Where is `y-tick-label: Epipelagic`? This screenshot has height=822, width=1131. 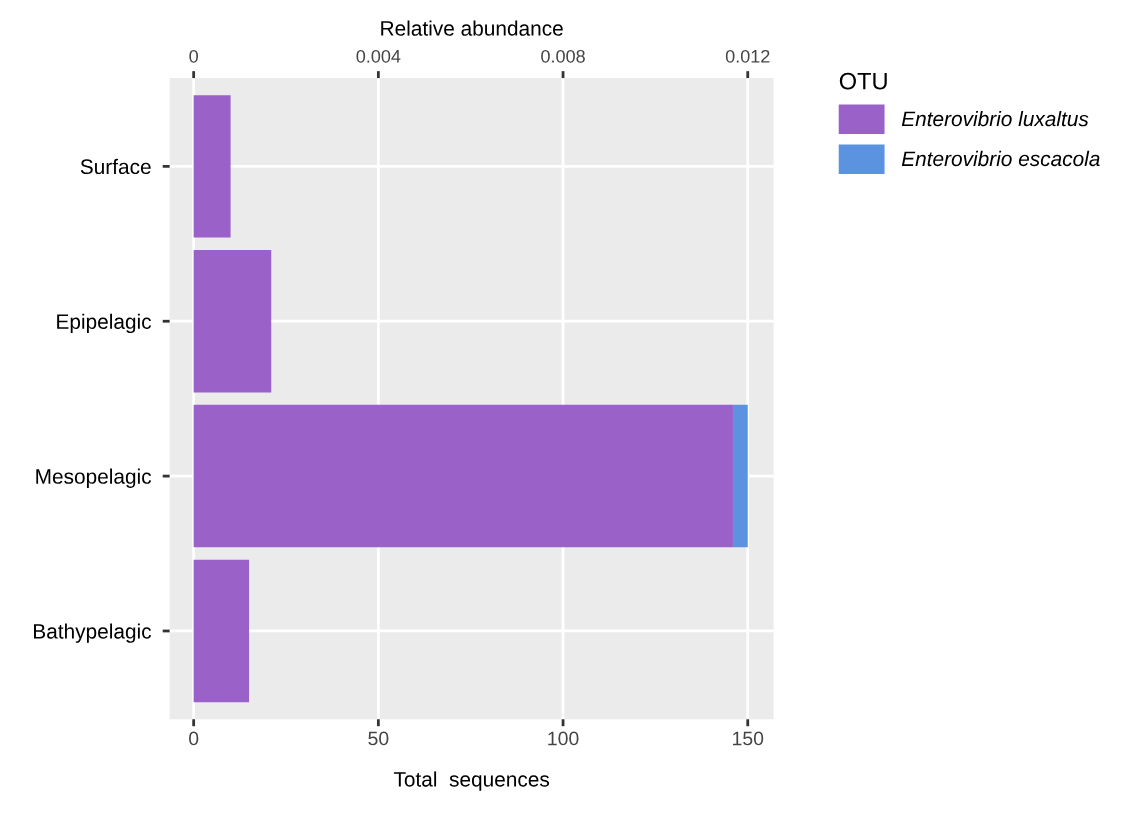
y-tick-label: Epipelagic is located at coordinates (104, 323).